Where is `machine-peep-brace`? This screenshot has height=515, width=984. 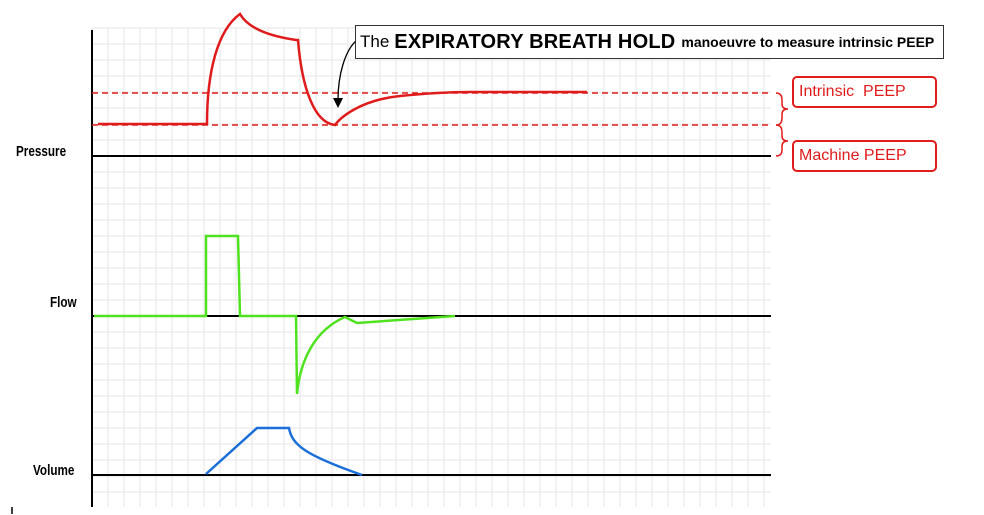 machine-peep-brace is located at coordinates (782, 140).